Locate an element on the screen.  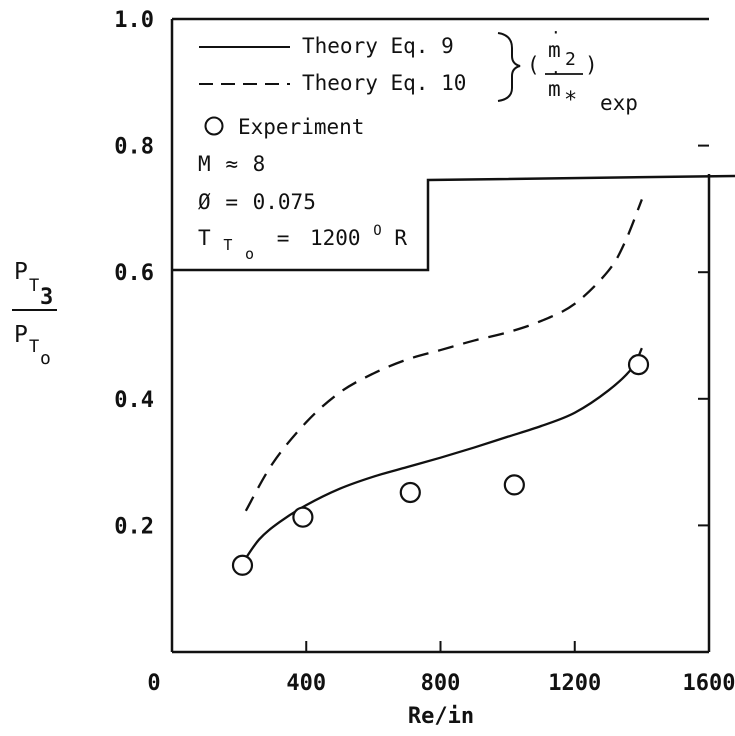
annotation-phi: Ø = 0.075 is located at coordinates (257, 202).